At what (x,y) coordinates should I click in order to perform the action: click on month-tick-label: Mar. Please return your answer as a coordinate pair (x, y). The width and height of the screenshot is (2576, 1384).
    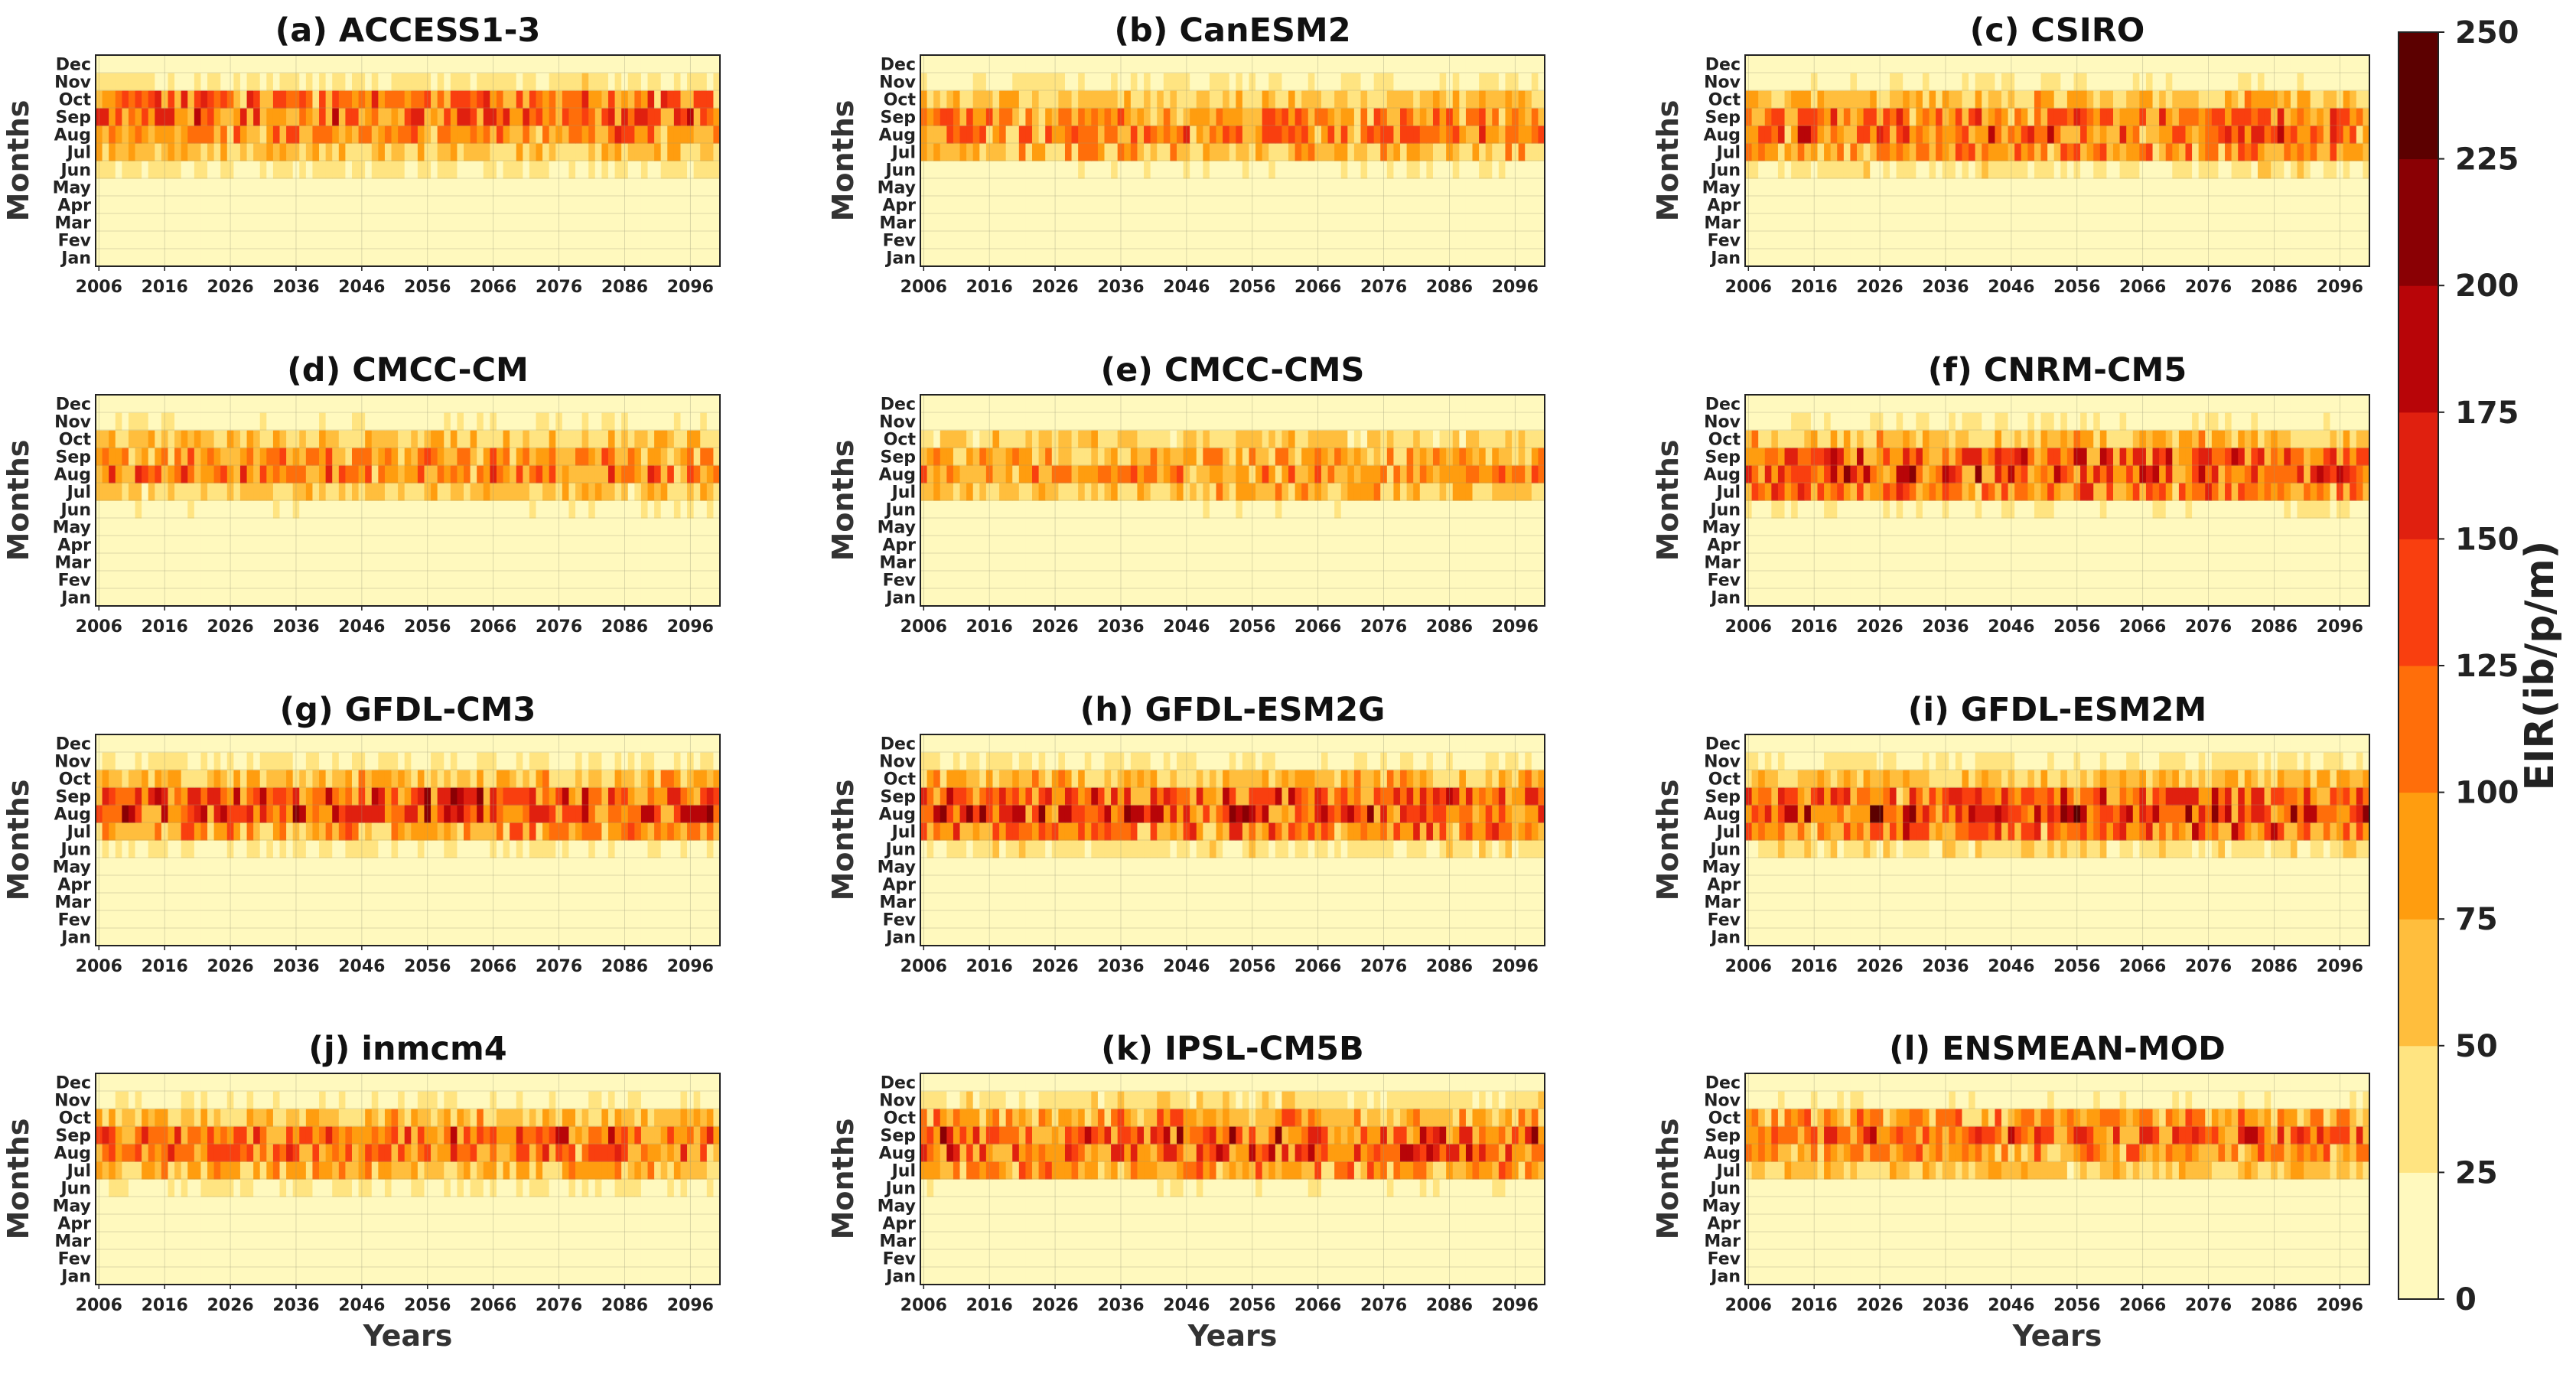
    Looking at the image, I should click on (73, 223).